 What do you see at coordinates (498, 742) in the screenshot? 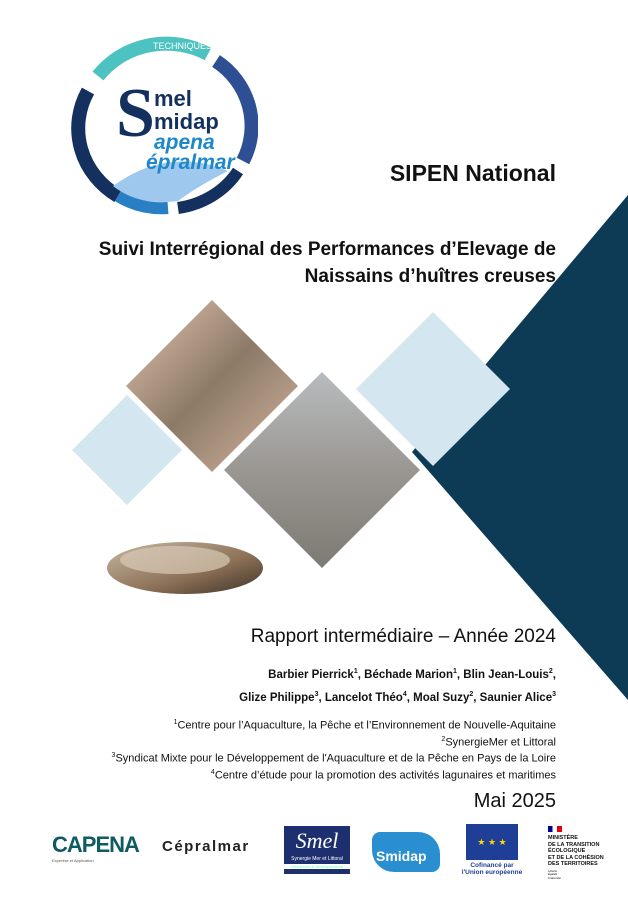
I see `affiliation-item: 2SynergieMer et Littoral` at bounding box center [498, 742].